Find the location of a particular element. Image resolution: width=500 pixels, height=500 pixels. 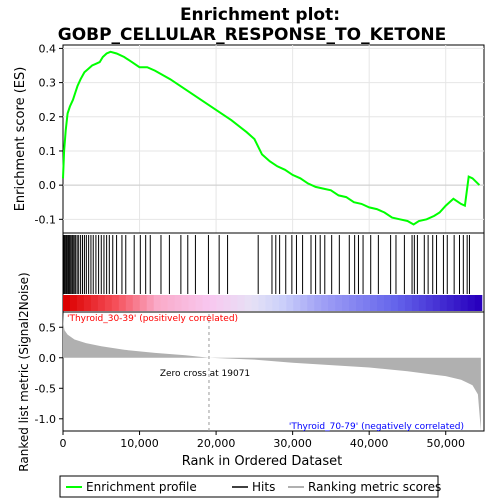

ranked-list-color-bar is located at coordinates (273, 303).